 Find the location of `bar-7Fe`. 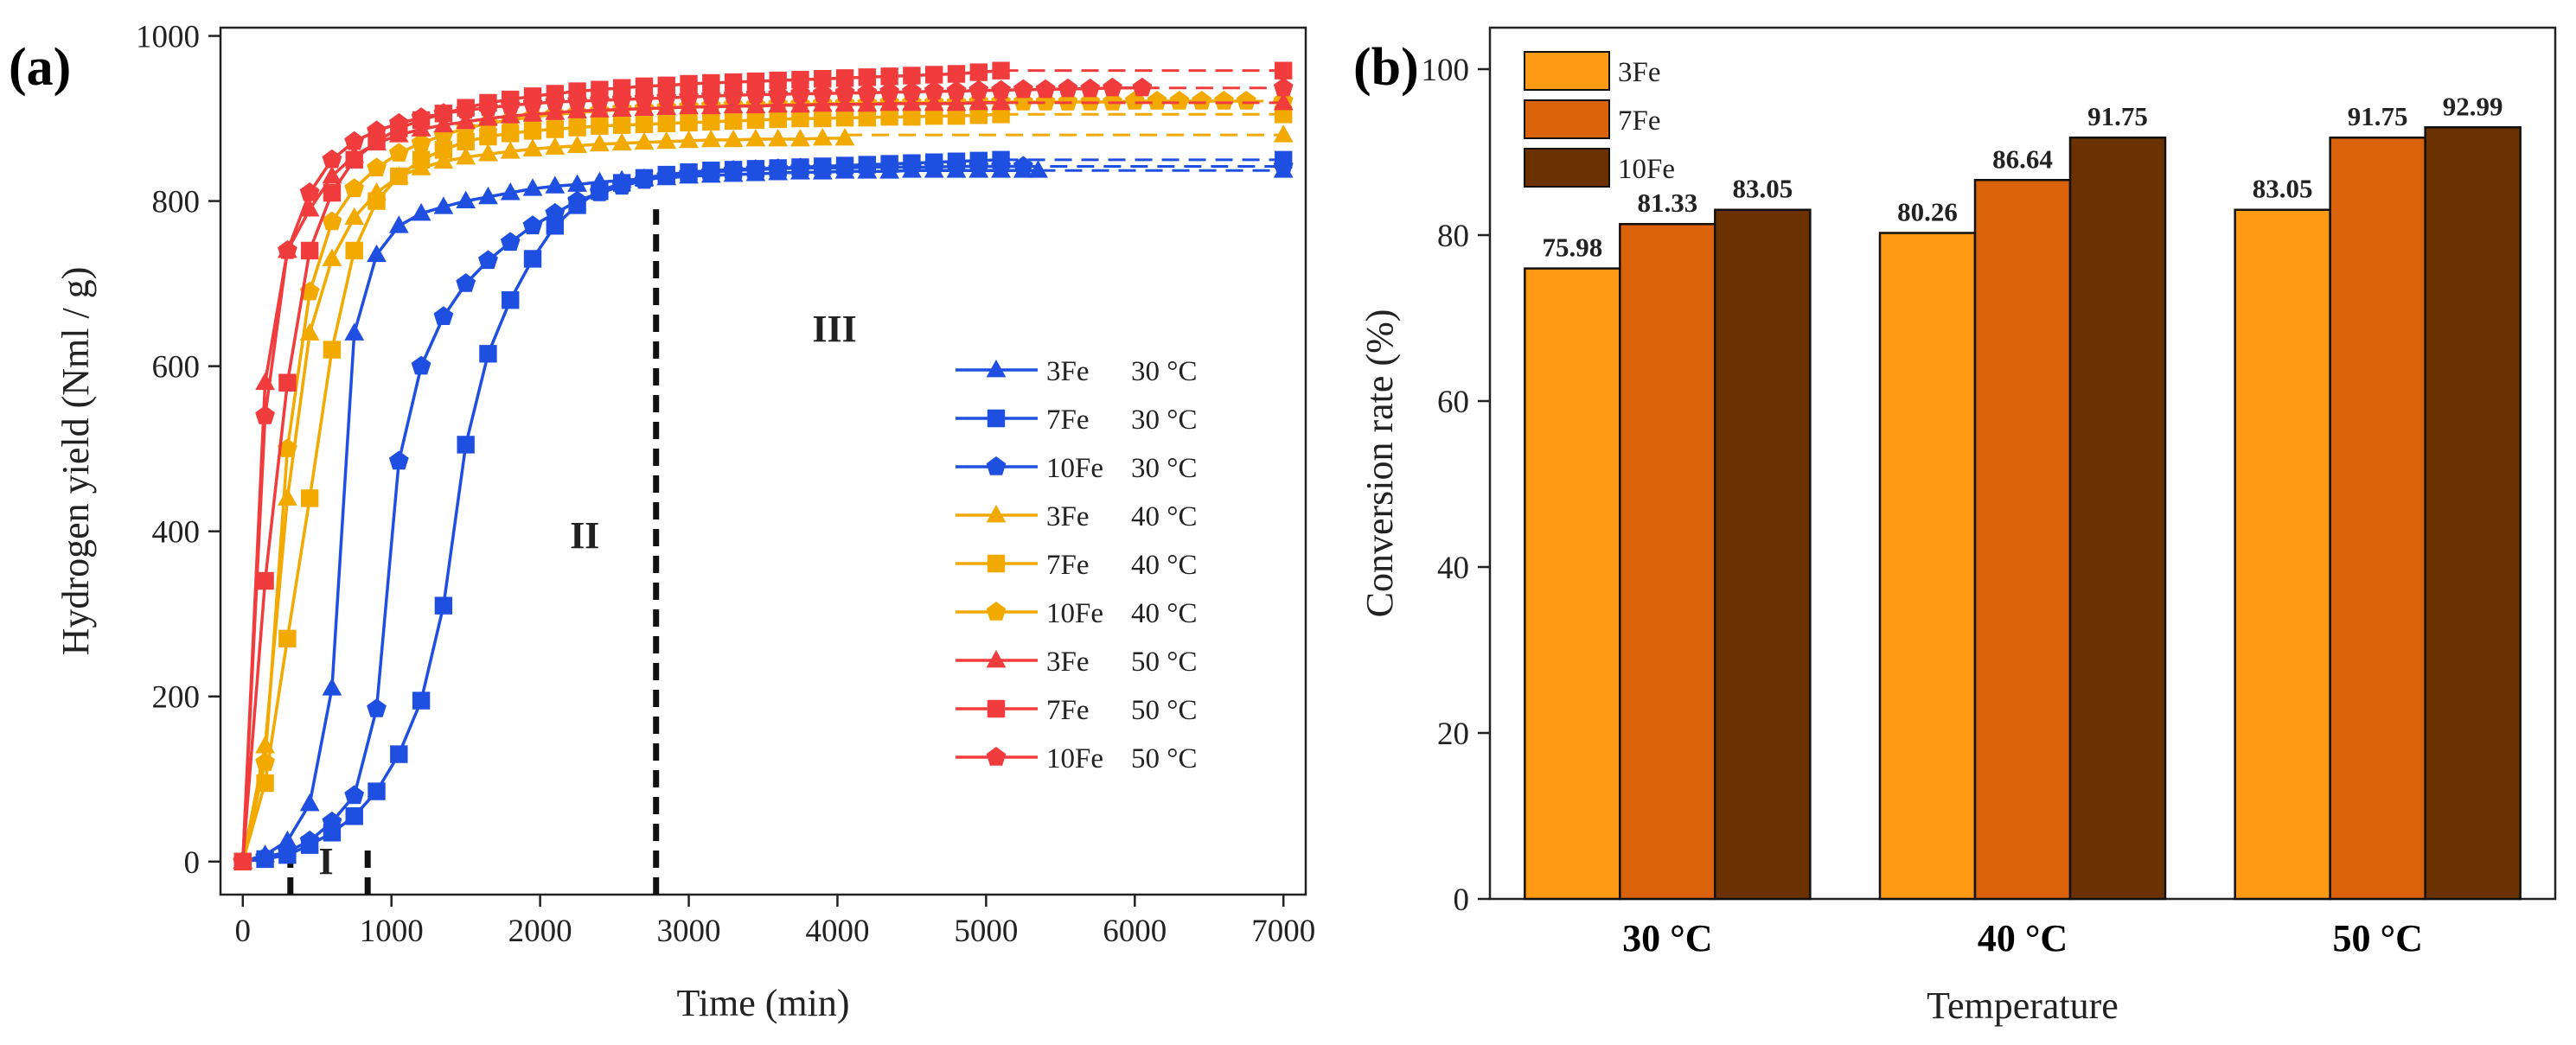

bar-7Fe is located at coordinates (2023, 540).